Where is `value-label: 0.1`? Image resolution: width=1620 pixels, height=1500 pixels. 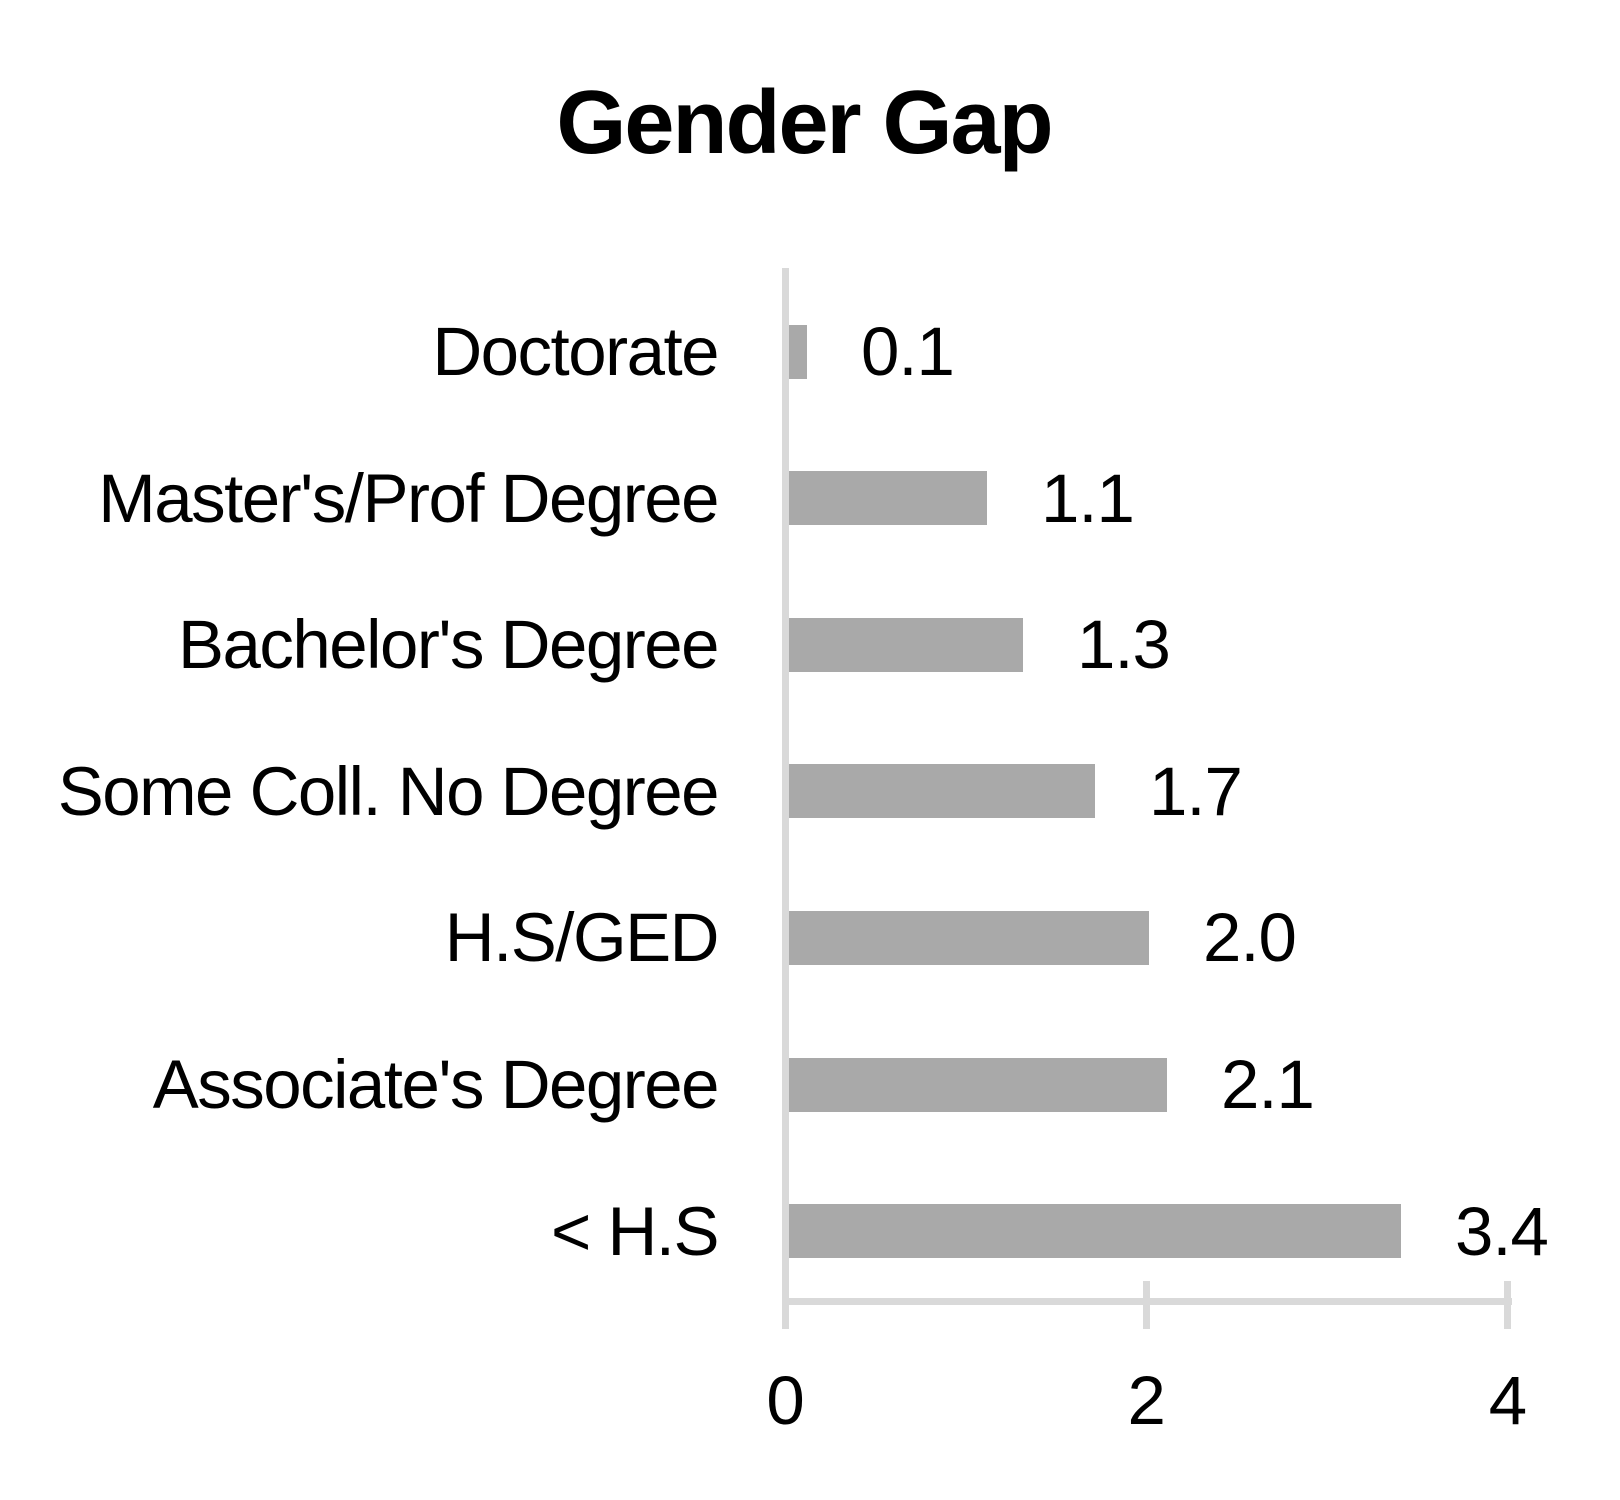
value-label: 0.1 is located at coordinates (908, 351).